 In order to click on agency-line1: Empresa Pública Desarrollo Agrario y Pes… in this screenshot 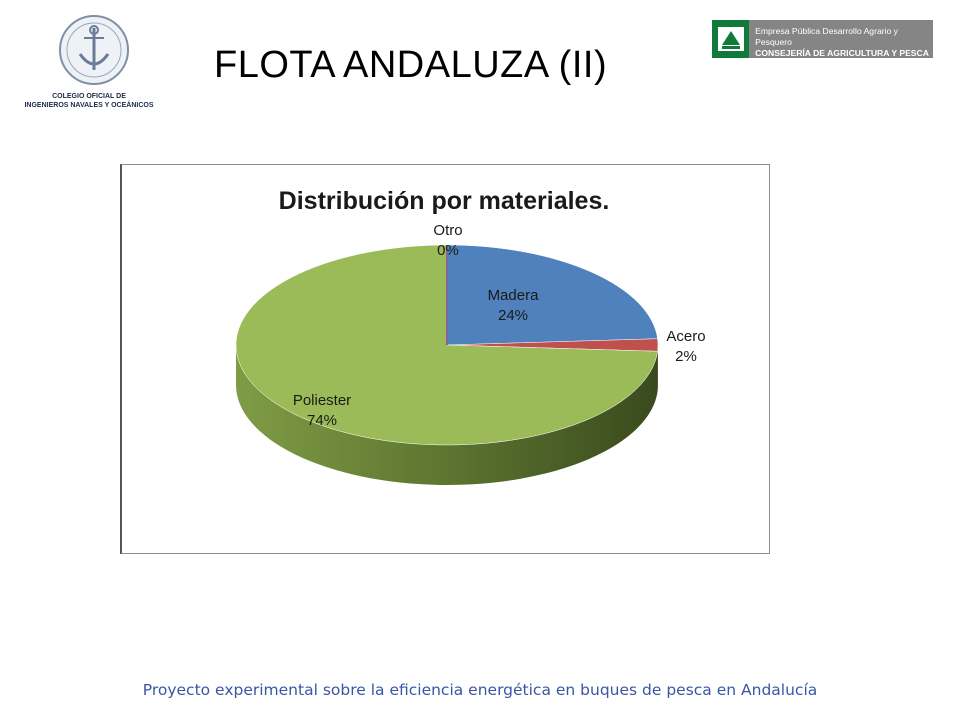, I will do `click(826, 36)`.